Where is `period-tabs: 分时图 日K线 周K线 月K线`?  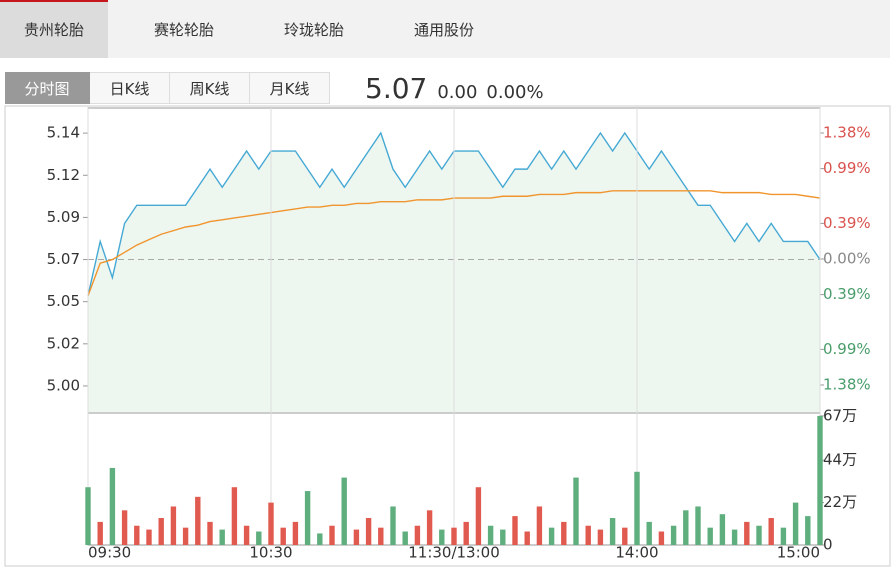 period-tabs: 分时图 日K线 周K线 月K线 is located at coordinates (167, 88).